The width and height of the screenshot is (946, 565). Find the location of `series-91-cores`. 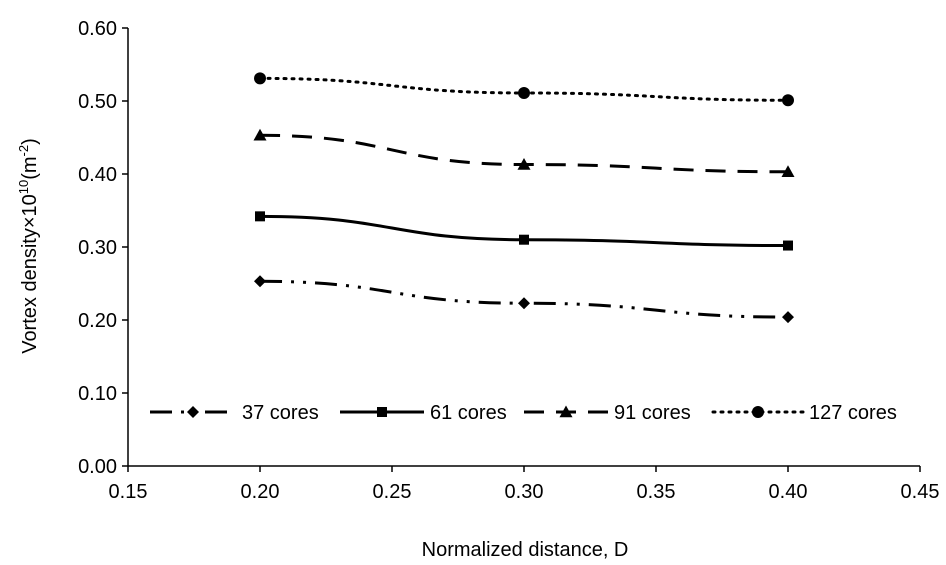

series-91-cores is located at coordinates (524, 153).